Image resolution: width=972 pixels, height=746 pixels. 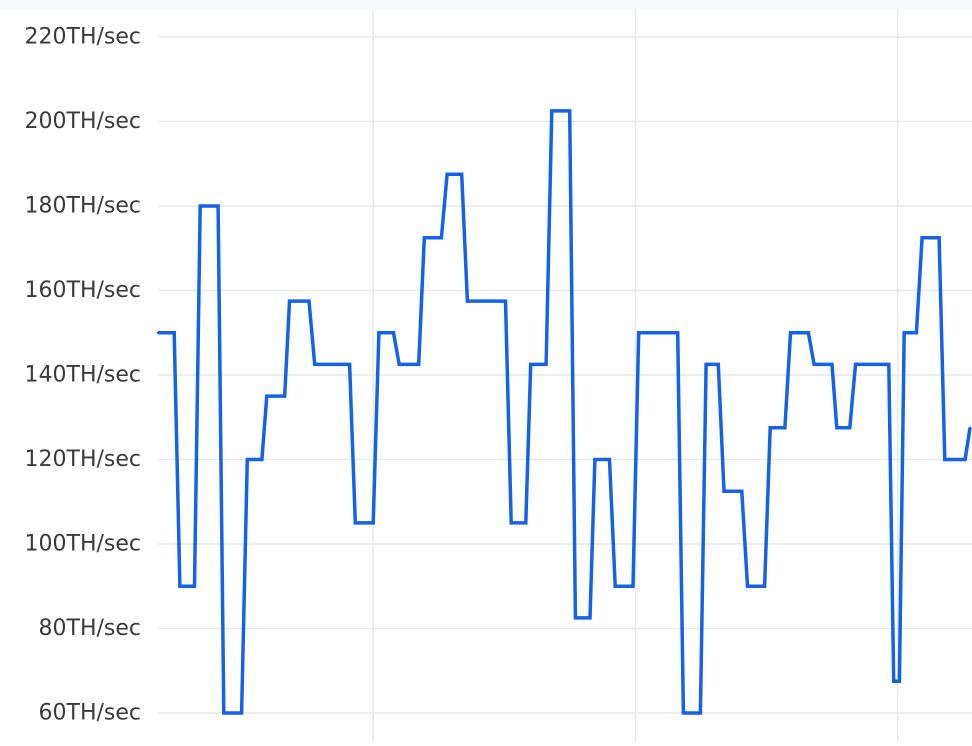 What do you see at coordinates (83, 544) in the screenshot?
I see `y-tick-label: 100TH/sec` at bounding box center [83, 544].